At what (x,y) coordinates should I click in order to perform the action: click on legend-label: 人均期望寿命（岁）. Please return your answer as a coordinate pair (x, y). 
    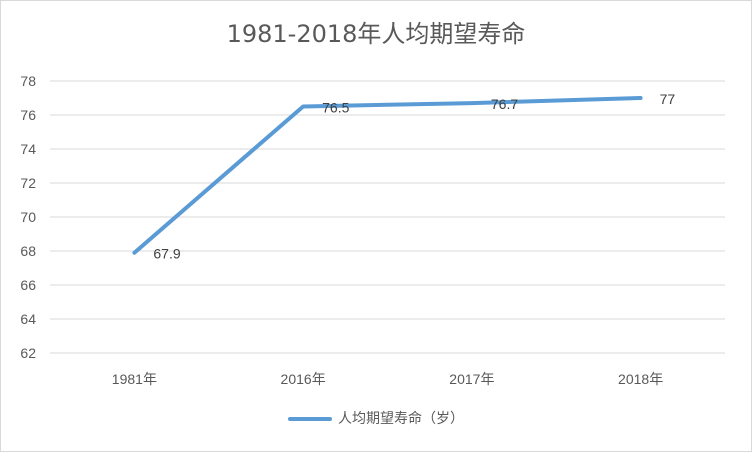
    Looking at the image, I should click on (401, 419).